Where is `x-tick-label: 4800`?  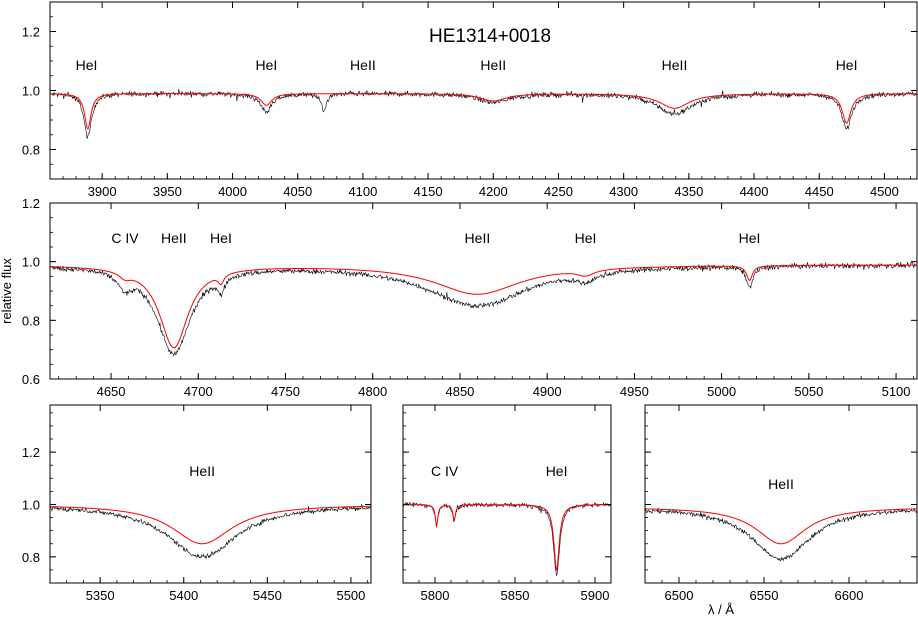 x-tick-label: 4800 is located at coordinates (372, 391).